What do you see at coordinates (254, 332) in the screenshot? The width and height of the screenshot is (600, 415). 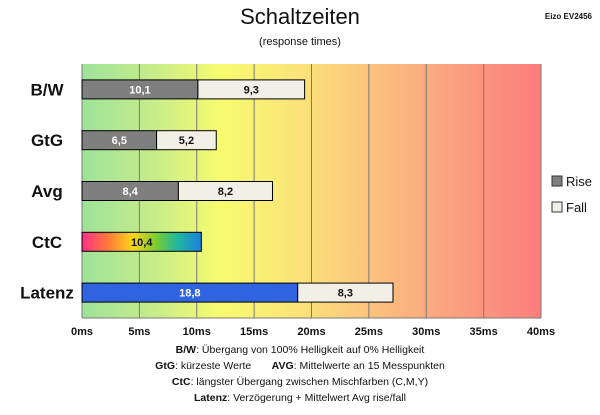 I see `x-tick-label: 15ms` at bounding box center [254, 332].